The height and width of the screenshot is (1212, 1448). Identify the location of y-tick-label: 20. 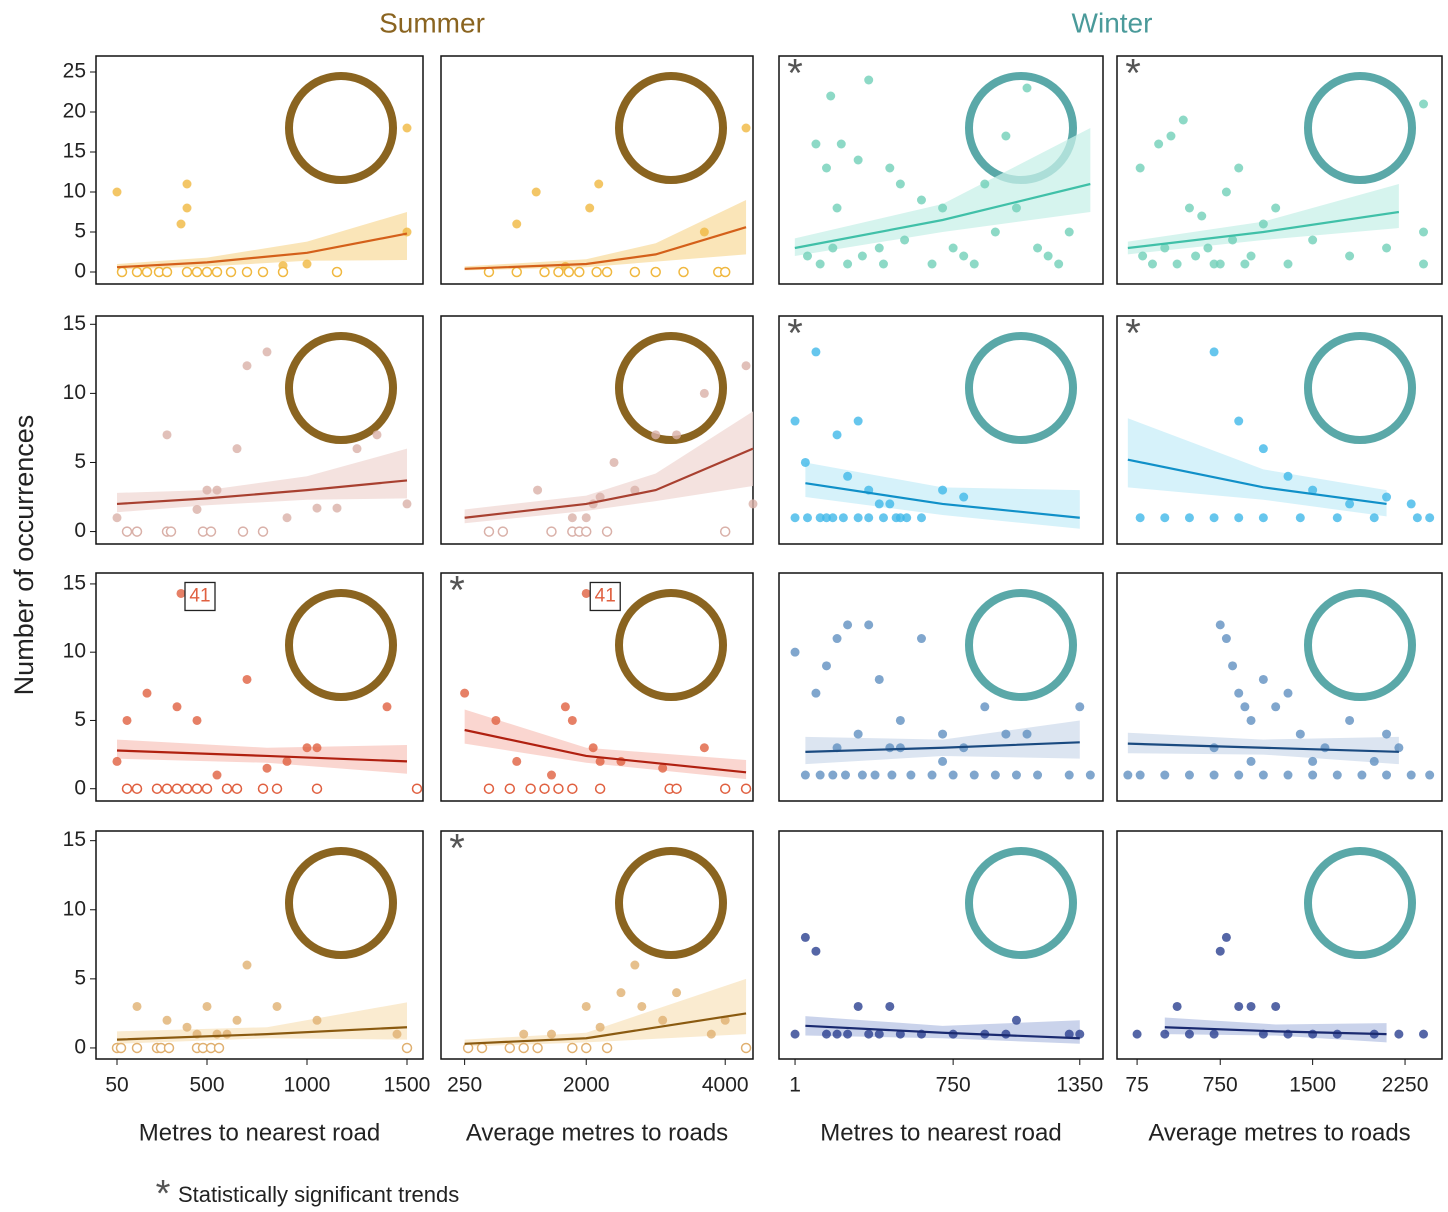
(74, 111).